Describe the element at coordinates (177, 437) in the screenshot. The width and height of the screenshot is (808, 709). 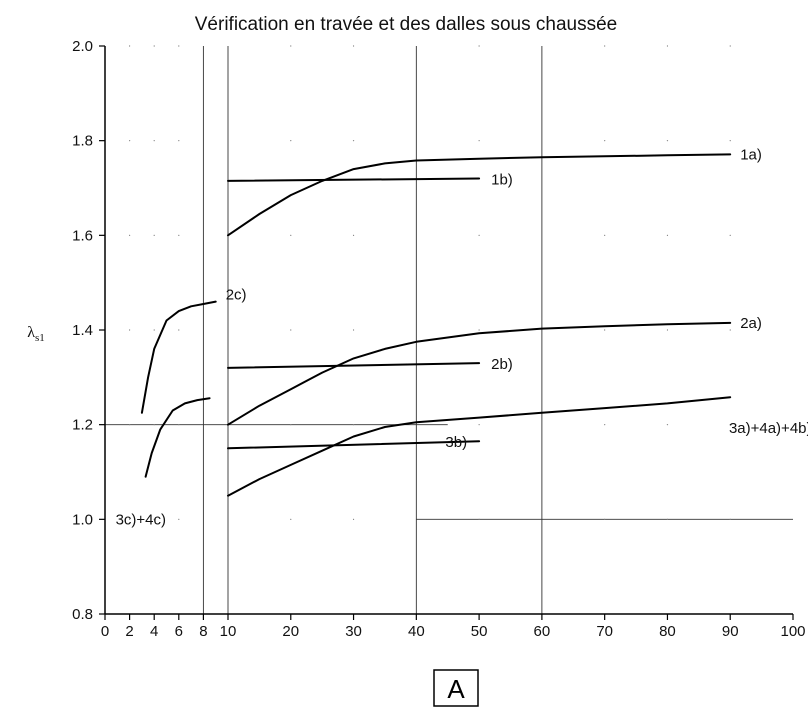
I see `series-line-3c-4c` at that location.